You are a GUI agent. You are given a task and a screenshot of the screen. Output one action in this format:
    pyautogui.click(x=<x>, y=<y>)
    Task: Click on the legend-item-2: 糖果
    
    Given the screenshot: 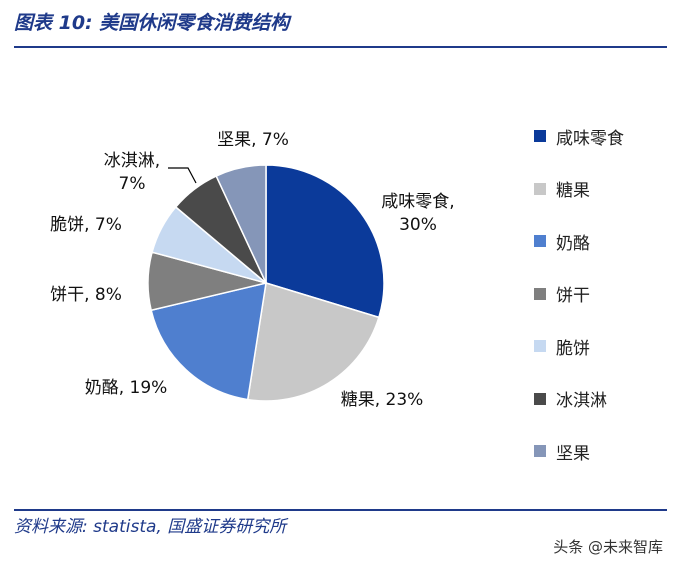 What is the action you would take?
    pyautogui.click(x=604, y=189)
    